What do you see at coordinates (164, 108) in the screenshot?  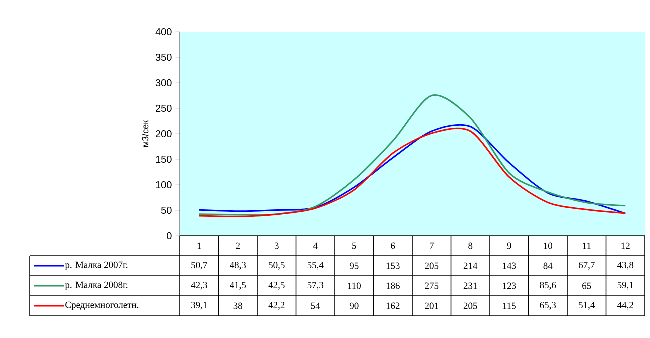 I see `y-tick-label: 250` at bounding box center [164, 108].